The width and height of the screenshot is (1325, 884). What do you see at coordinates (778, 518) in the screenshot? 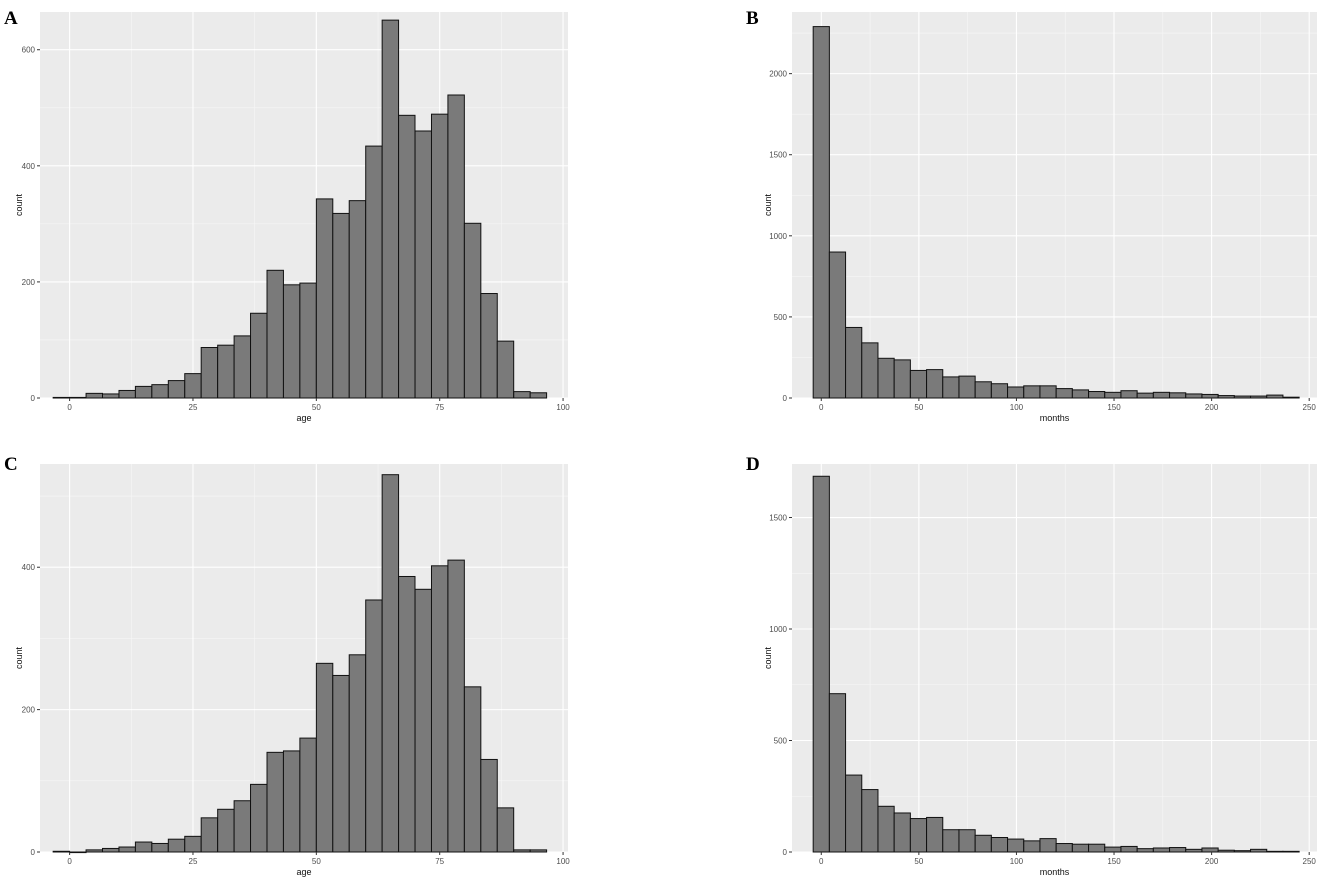
I see `y-tick-label: 1500` at bounding box center [778, 518].